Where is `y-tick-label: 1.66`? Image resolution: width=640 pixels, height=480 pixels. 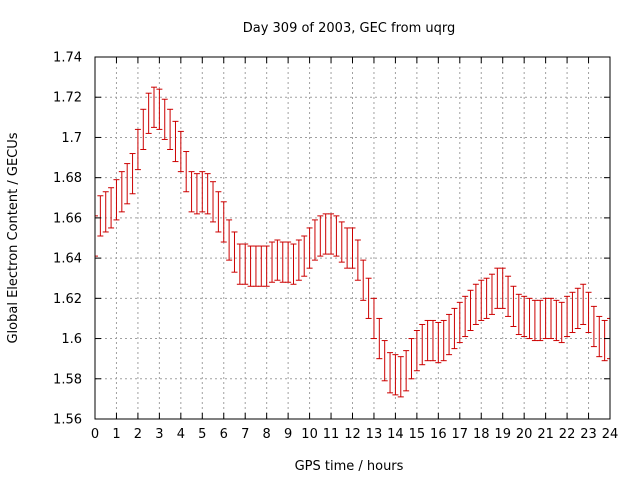 y-tick-label: 1.66 is located at coordinates (67, 218).